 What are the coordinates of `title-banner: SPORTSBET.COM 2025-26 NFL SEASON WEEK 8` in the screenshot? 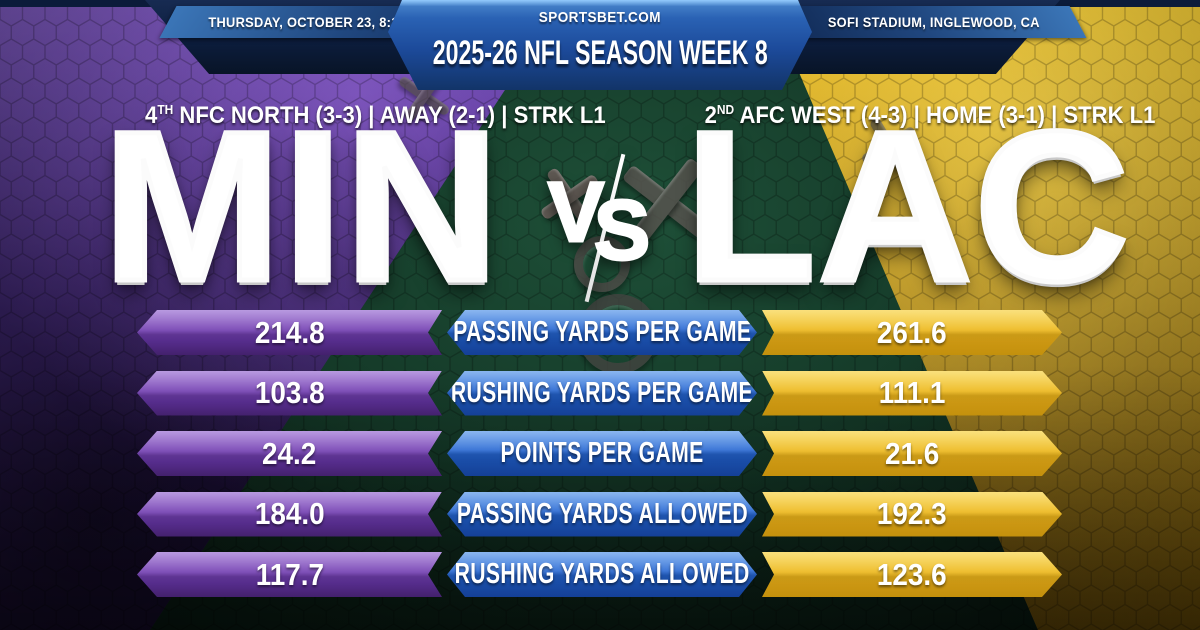 It's located at (600, 45).